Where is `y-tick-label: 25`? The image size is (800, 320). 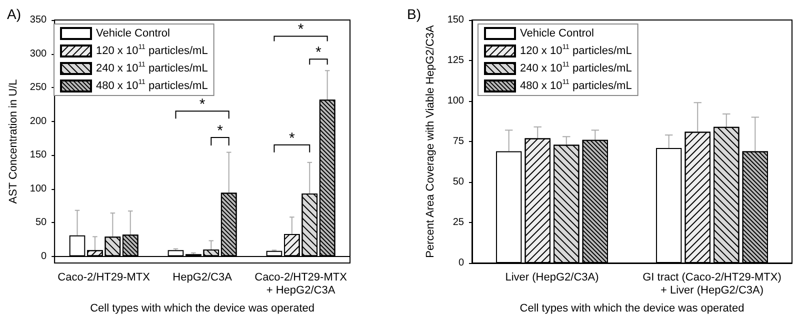 y-tick-label: 25 is located at coordinates (458, 222).